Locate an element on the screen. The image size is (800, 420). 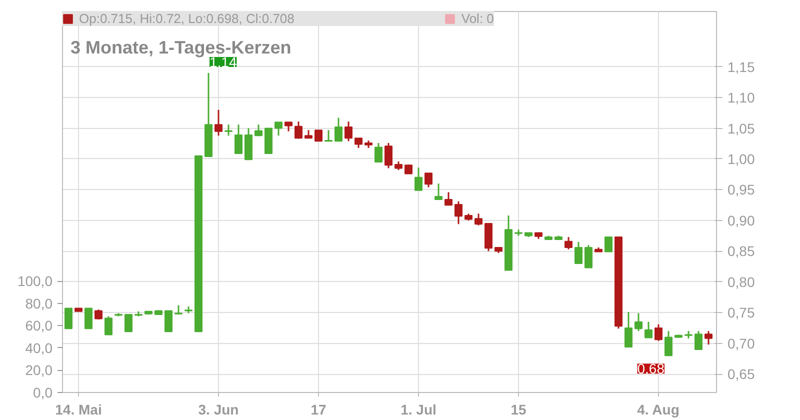
legend-label: Op:0.715, Hi:0.72, Lo:0.698, Cl:0.708 is located at coordinates (186, 18).